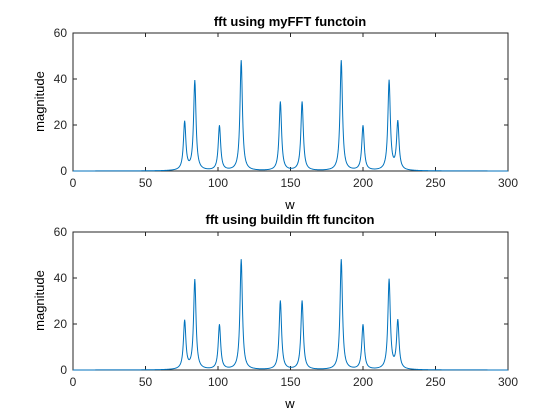 This screenshot has width=560, height=420. Describe the element at coordinates (290, 219) in the screenshot. I see `chart-title: fft using buildin fft funciton` at that location.